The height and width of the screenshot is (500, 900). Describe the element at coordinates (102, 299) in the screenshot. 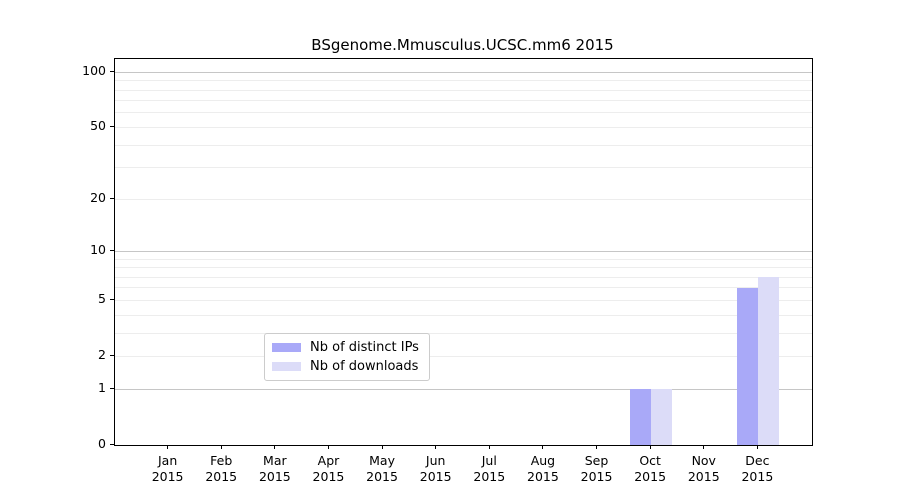

I see `y-tick-label: 5` at that location.